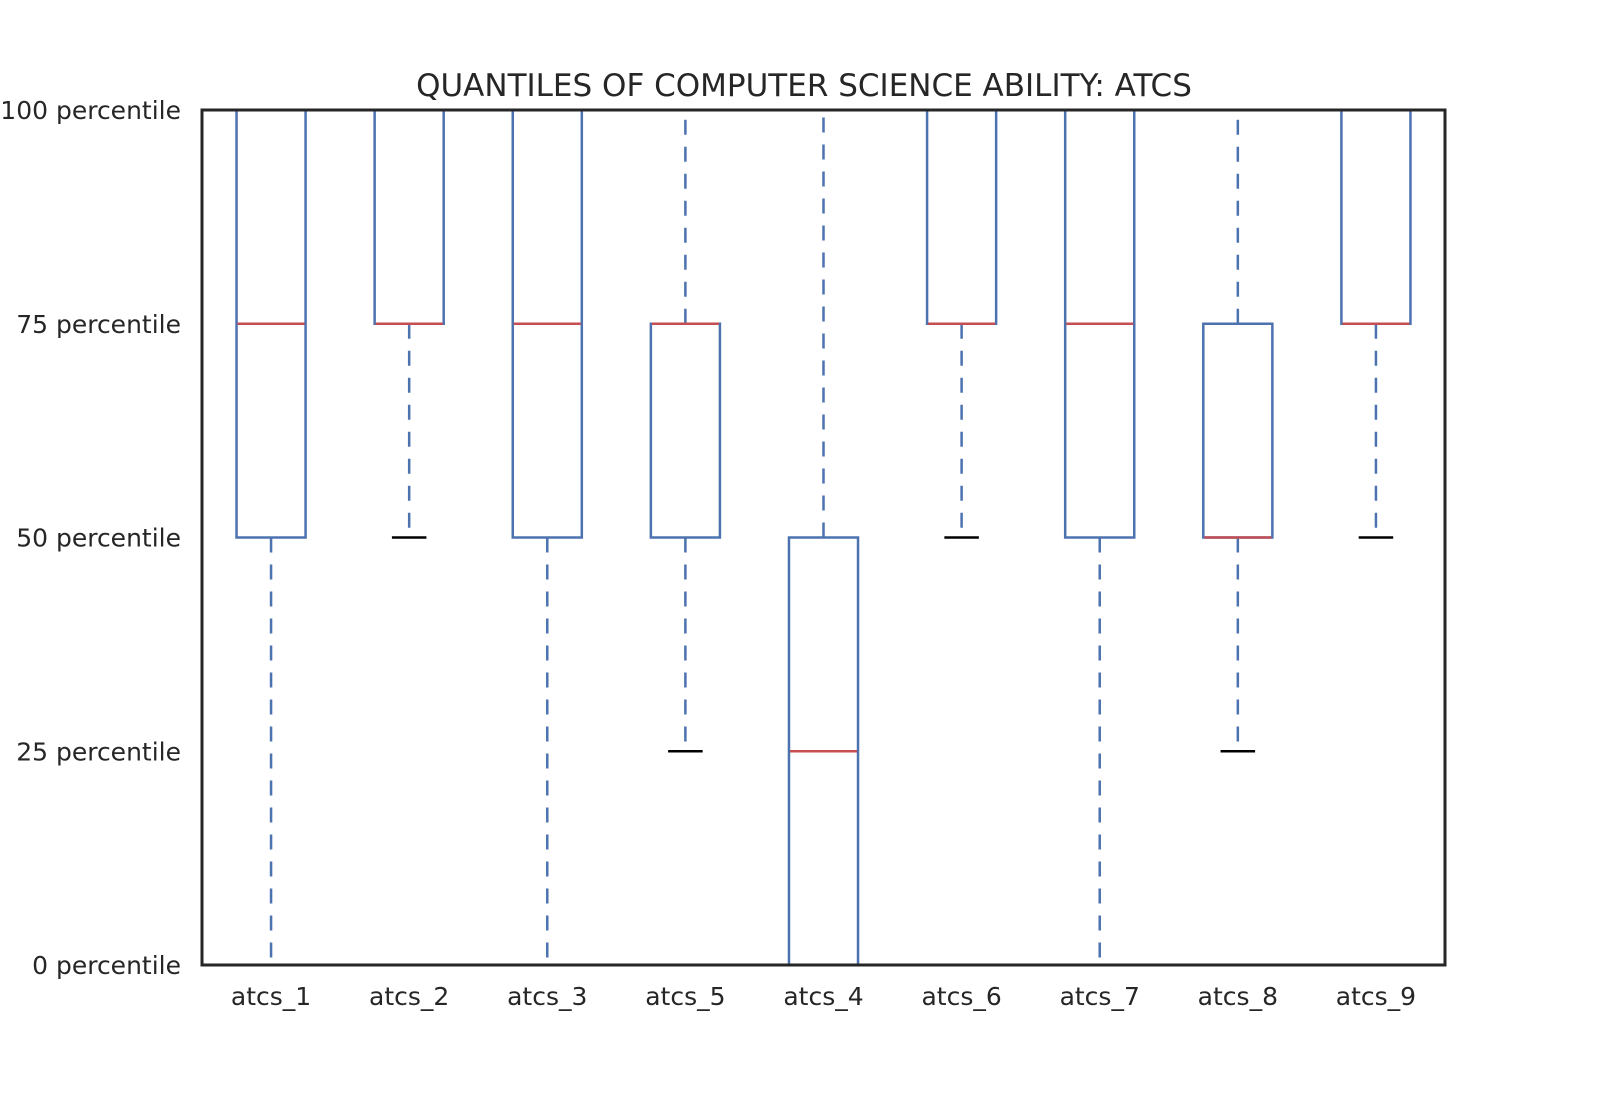 The width and height of the screenshot is (1600, 1100). I want to click on x-tick-label: atcs_1, so click(271, 996).